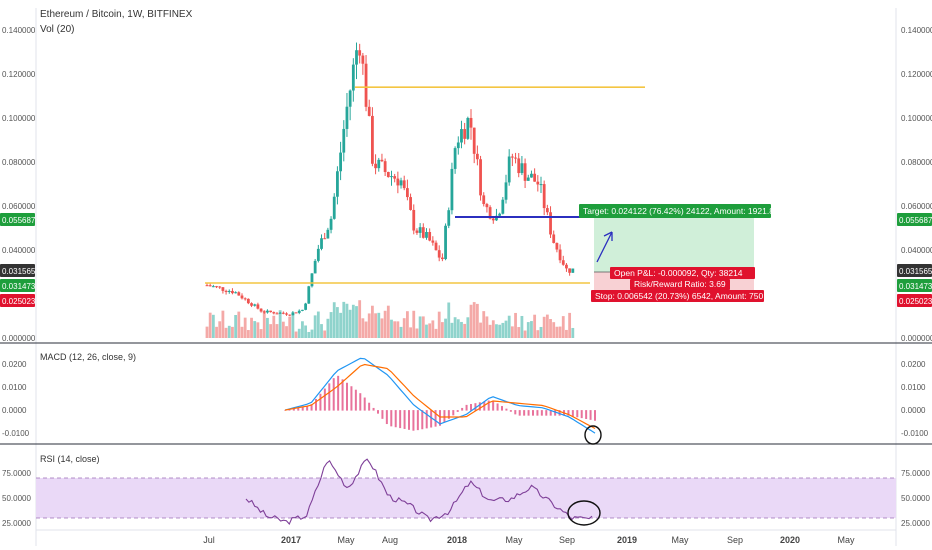 The width and height of the screenshot is (932, 550). What do you see at coordinates (915, 473) in the screenshot?
I see `rsi-tick-right: 75.0000` at bounding box center [915, 473].